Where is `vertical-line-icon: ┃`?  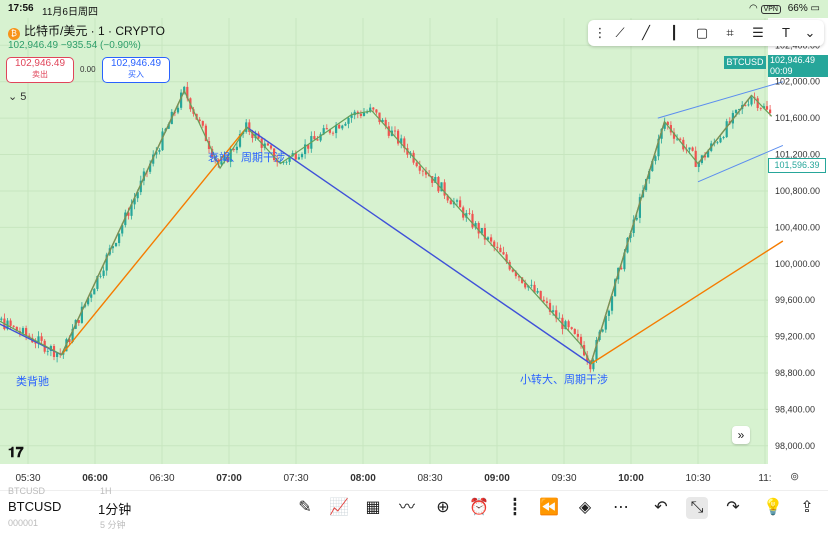
vertical-line-icon: ┃ is located at coordinates (674, 32).